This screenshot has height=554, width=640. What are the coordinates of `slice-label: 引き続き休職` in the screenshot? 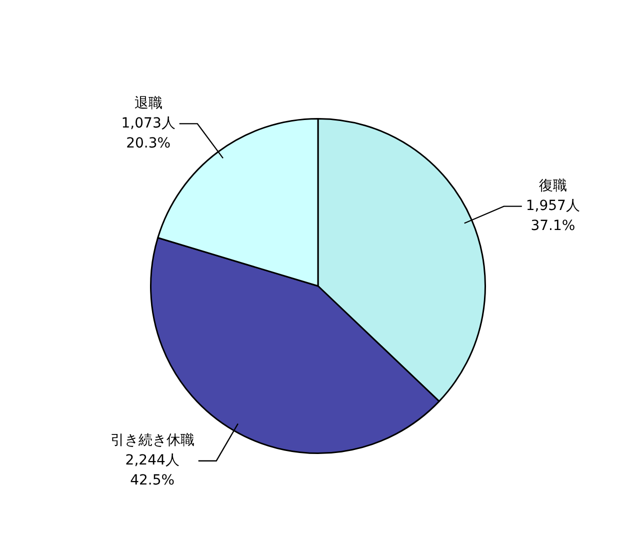 It's located at (152, 440).